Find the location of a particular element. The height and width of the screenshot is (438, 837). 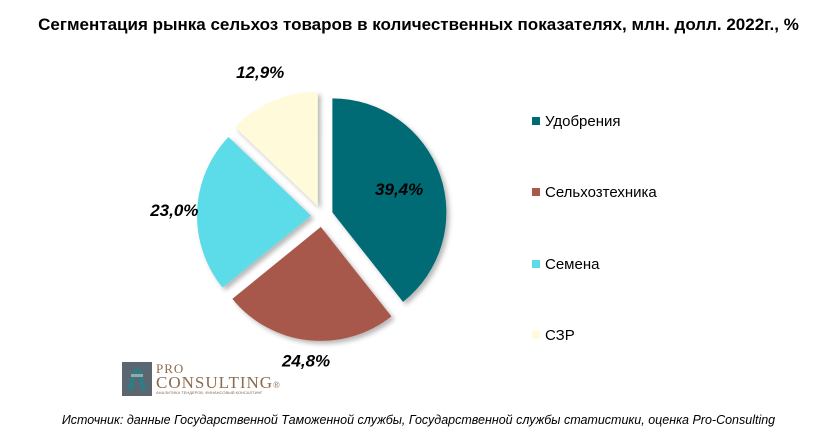

legend-label-selkhoztekhnika: Сельхозтехника is located at coordinates (601, 192).